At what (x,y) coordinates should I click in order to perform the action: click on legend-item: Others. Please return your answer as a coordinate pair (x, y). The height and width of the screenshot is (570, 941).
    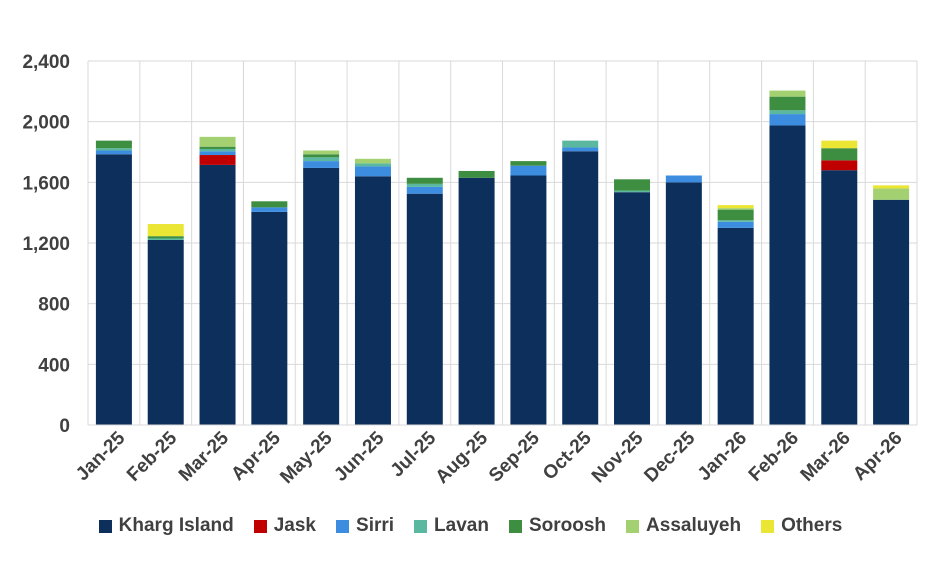
    Looking at the image, I should click on (801, 526).